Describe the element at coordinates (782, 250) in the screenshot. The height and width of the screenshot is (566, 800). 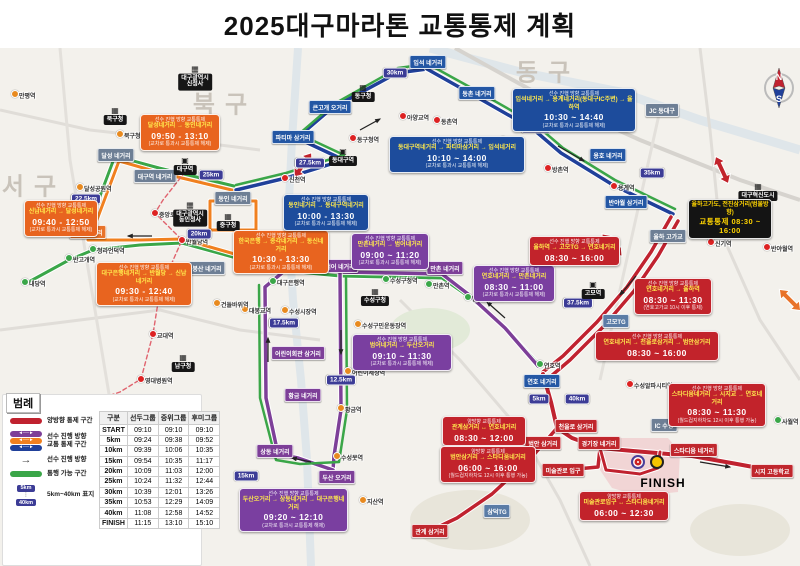
I see `station-label: 반야월역` at that location.